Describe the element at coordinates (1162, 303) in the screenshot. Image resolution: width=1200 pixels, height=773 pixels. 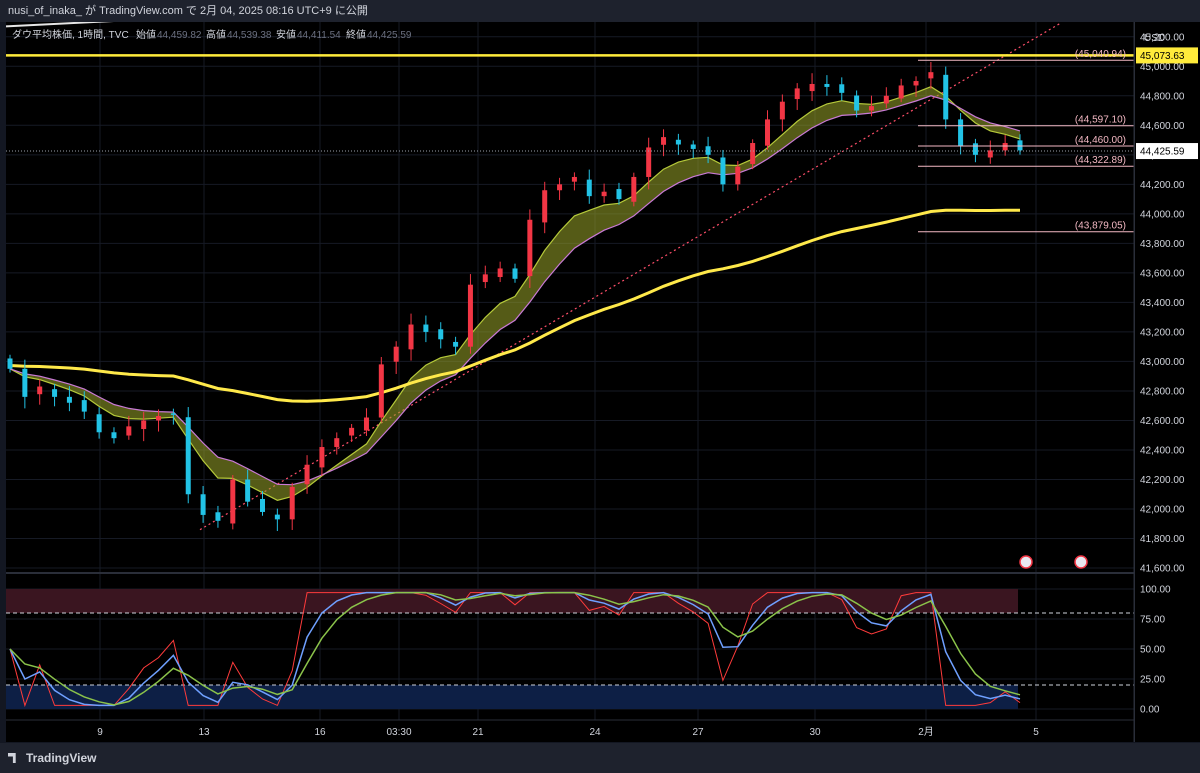
I see `price-tick-label: 43,400.00` at that location.